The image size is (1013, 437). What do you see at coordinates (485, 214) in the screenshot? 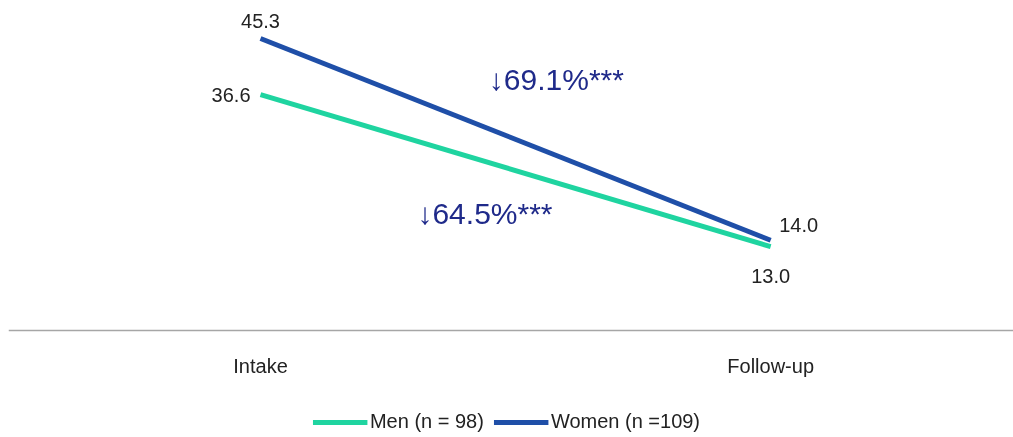
I see `annotation: ↓64.5%***` at bounding box center [485, 214].